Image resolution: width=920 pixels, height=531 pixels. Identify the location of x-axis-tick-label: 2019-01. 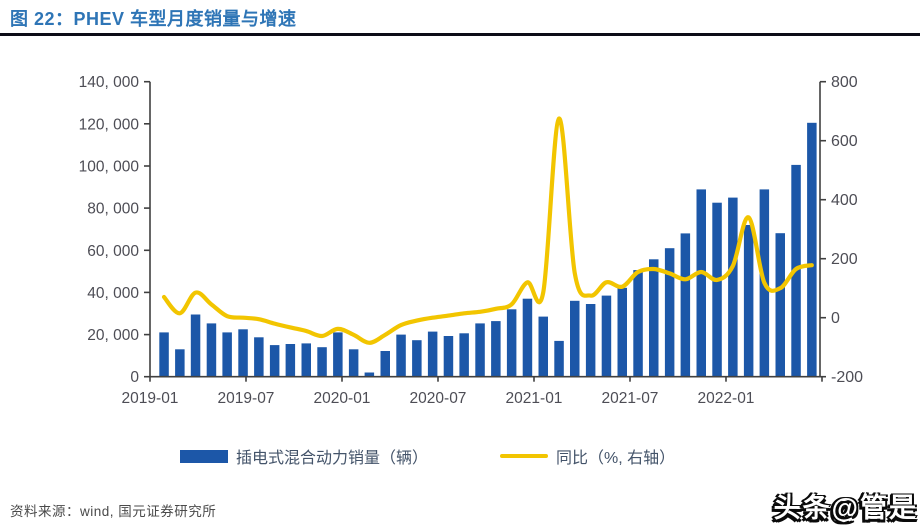
(150, 398).